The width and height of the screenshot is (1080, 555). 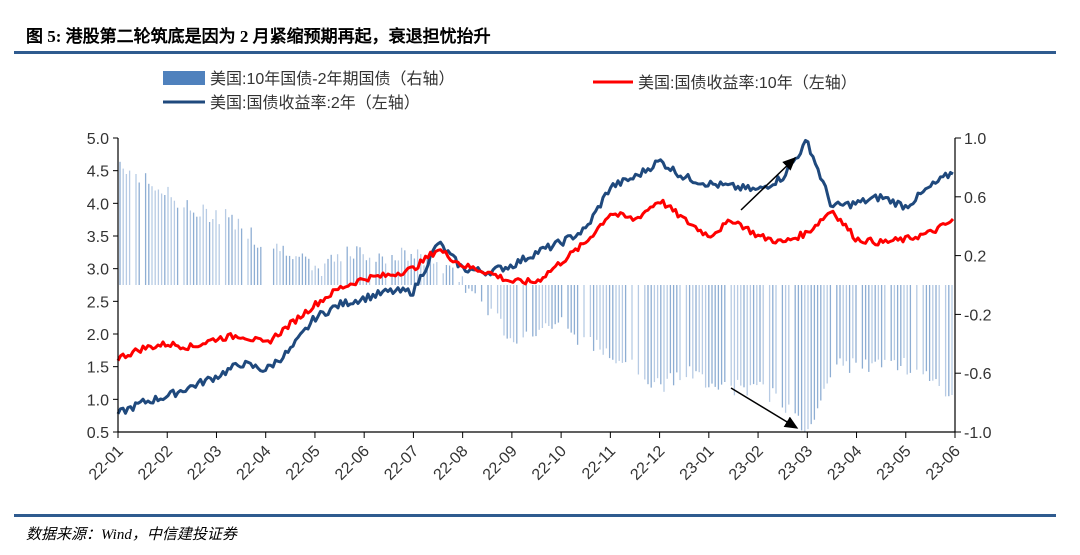 What do you see at coordinates (98, 368) in the screenshot?
I see `left-tick-label: 1.5` at bounding box center [98, 368].